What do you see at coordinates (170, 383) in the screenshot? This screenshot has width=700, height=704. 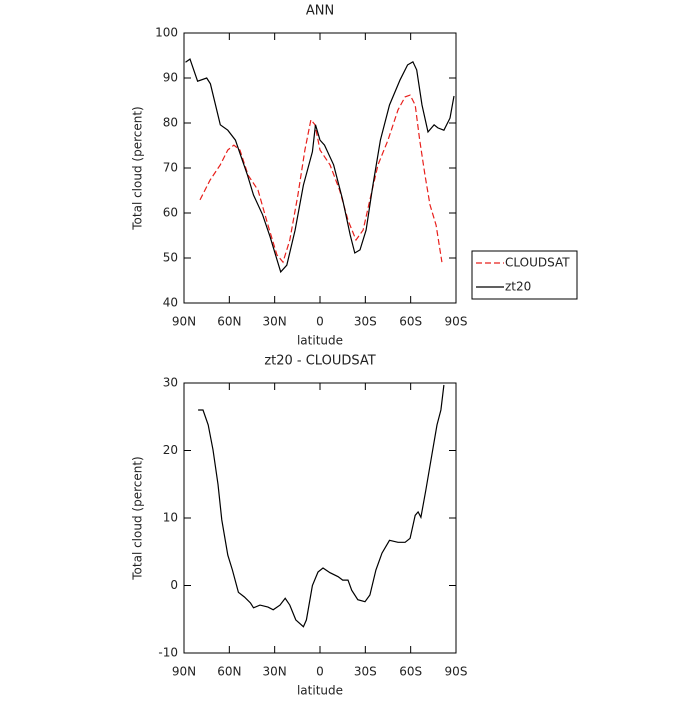 I see `y-tick-label: 30` at bounding box center [170, 383].